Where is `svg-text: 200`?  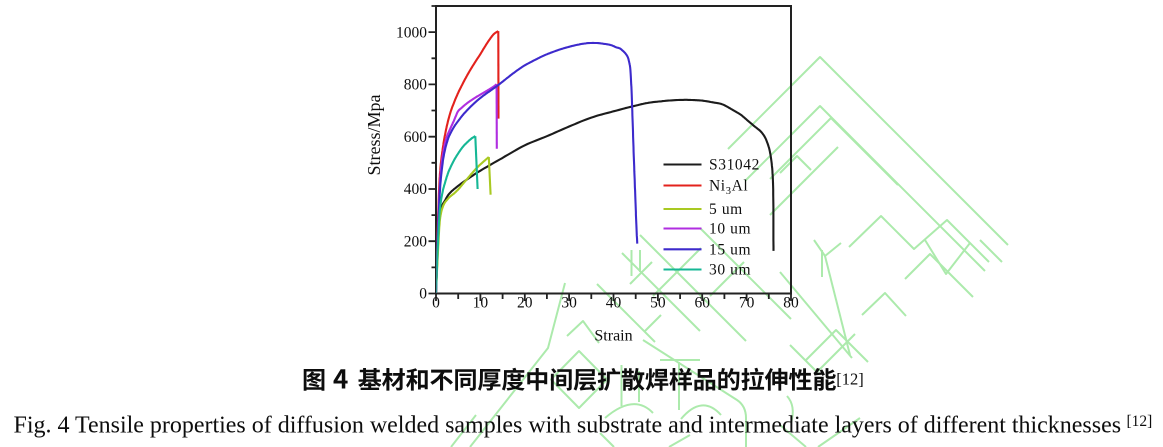
svg-text: 200 is located at coordinates (416, 241).